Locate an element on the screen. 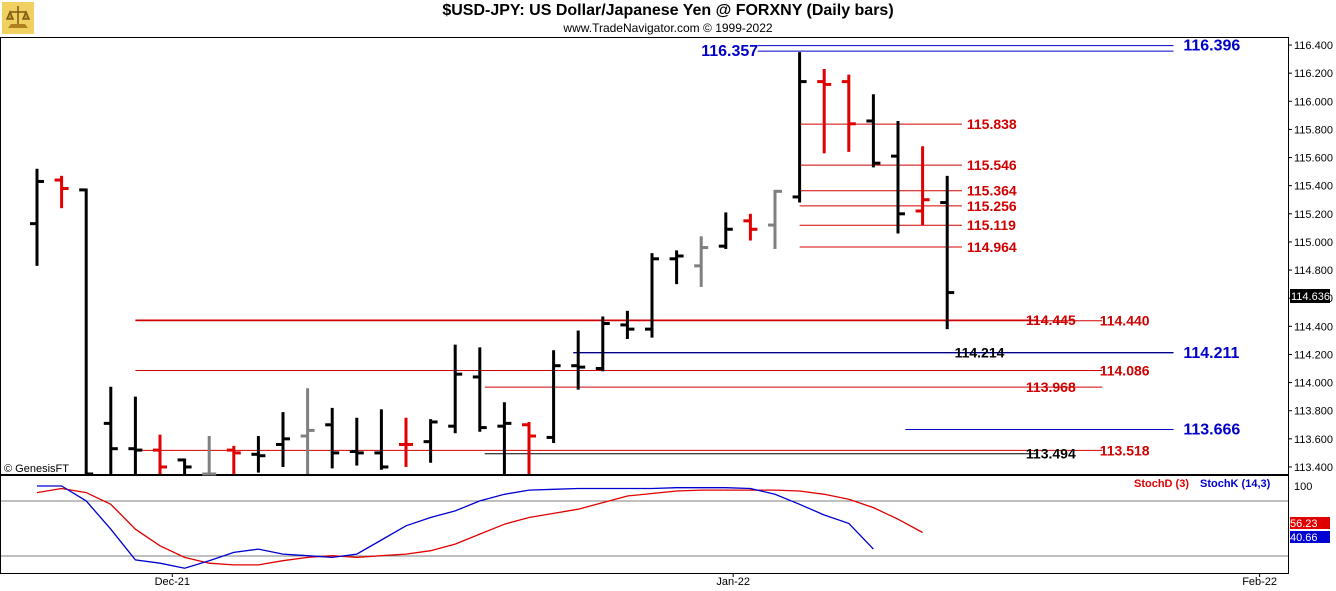  y-tick-label-8: 114.800 is located at coordinates (1313, 271).